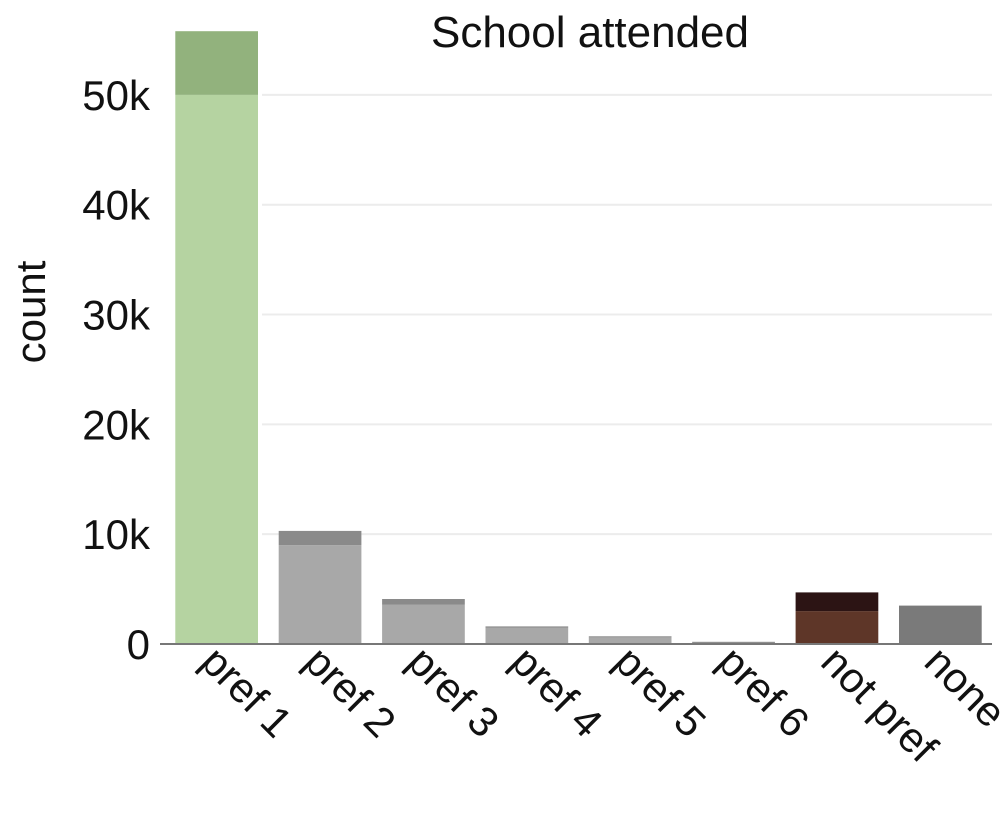 The height and width of the screenshot is (817, 1007). What do you see at coordinates (246, 691) in the screenshot?
I see `x-tick-label: pref 1` at bounding box center [246, 691].